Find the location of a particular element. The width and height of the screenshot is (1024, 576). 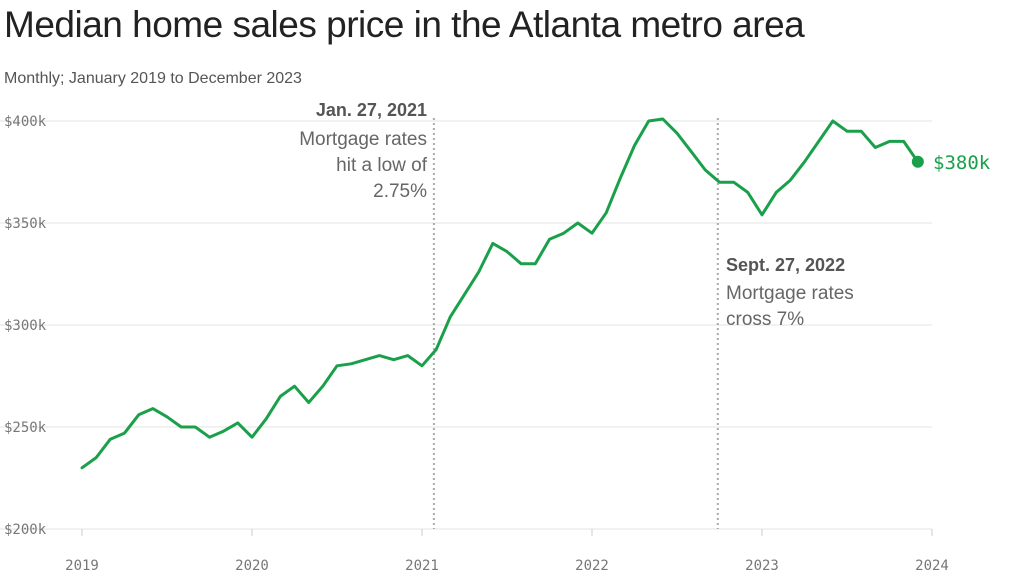

annotation-jan-2021-title: Jan. 27, 2021 is located at coordinates (371, 110).